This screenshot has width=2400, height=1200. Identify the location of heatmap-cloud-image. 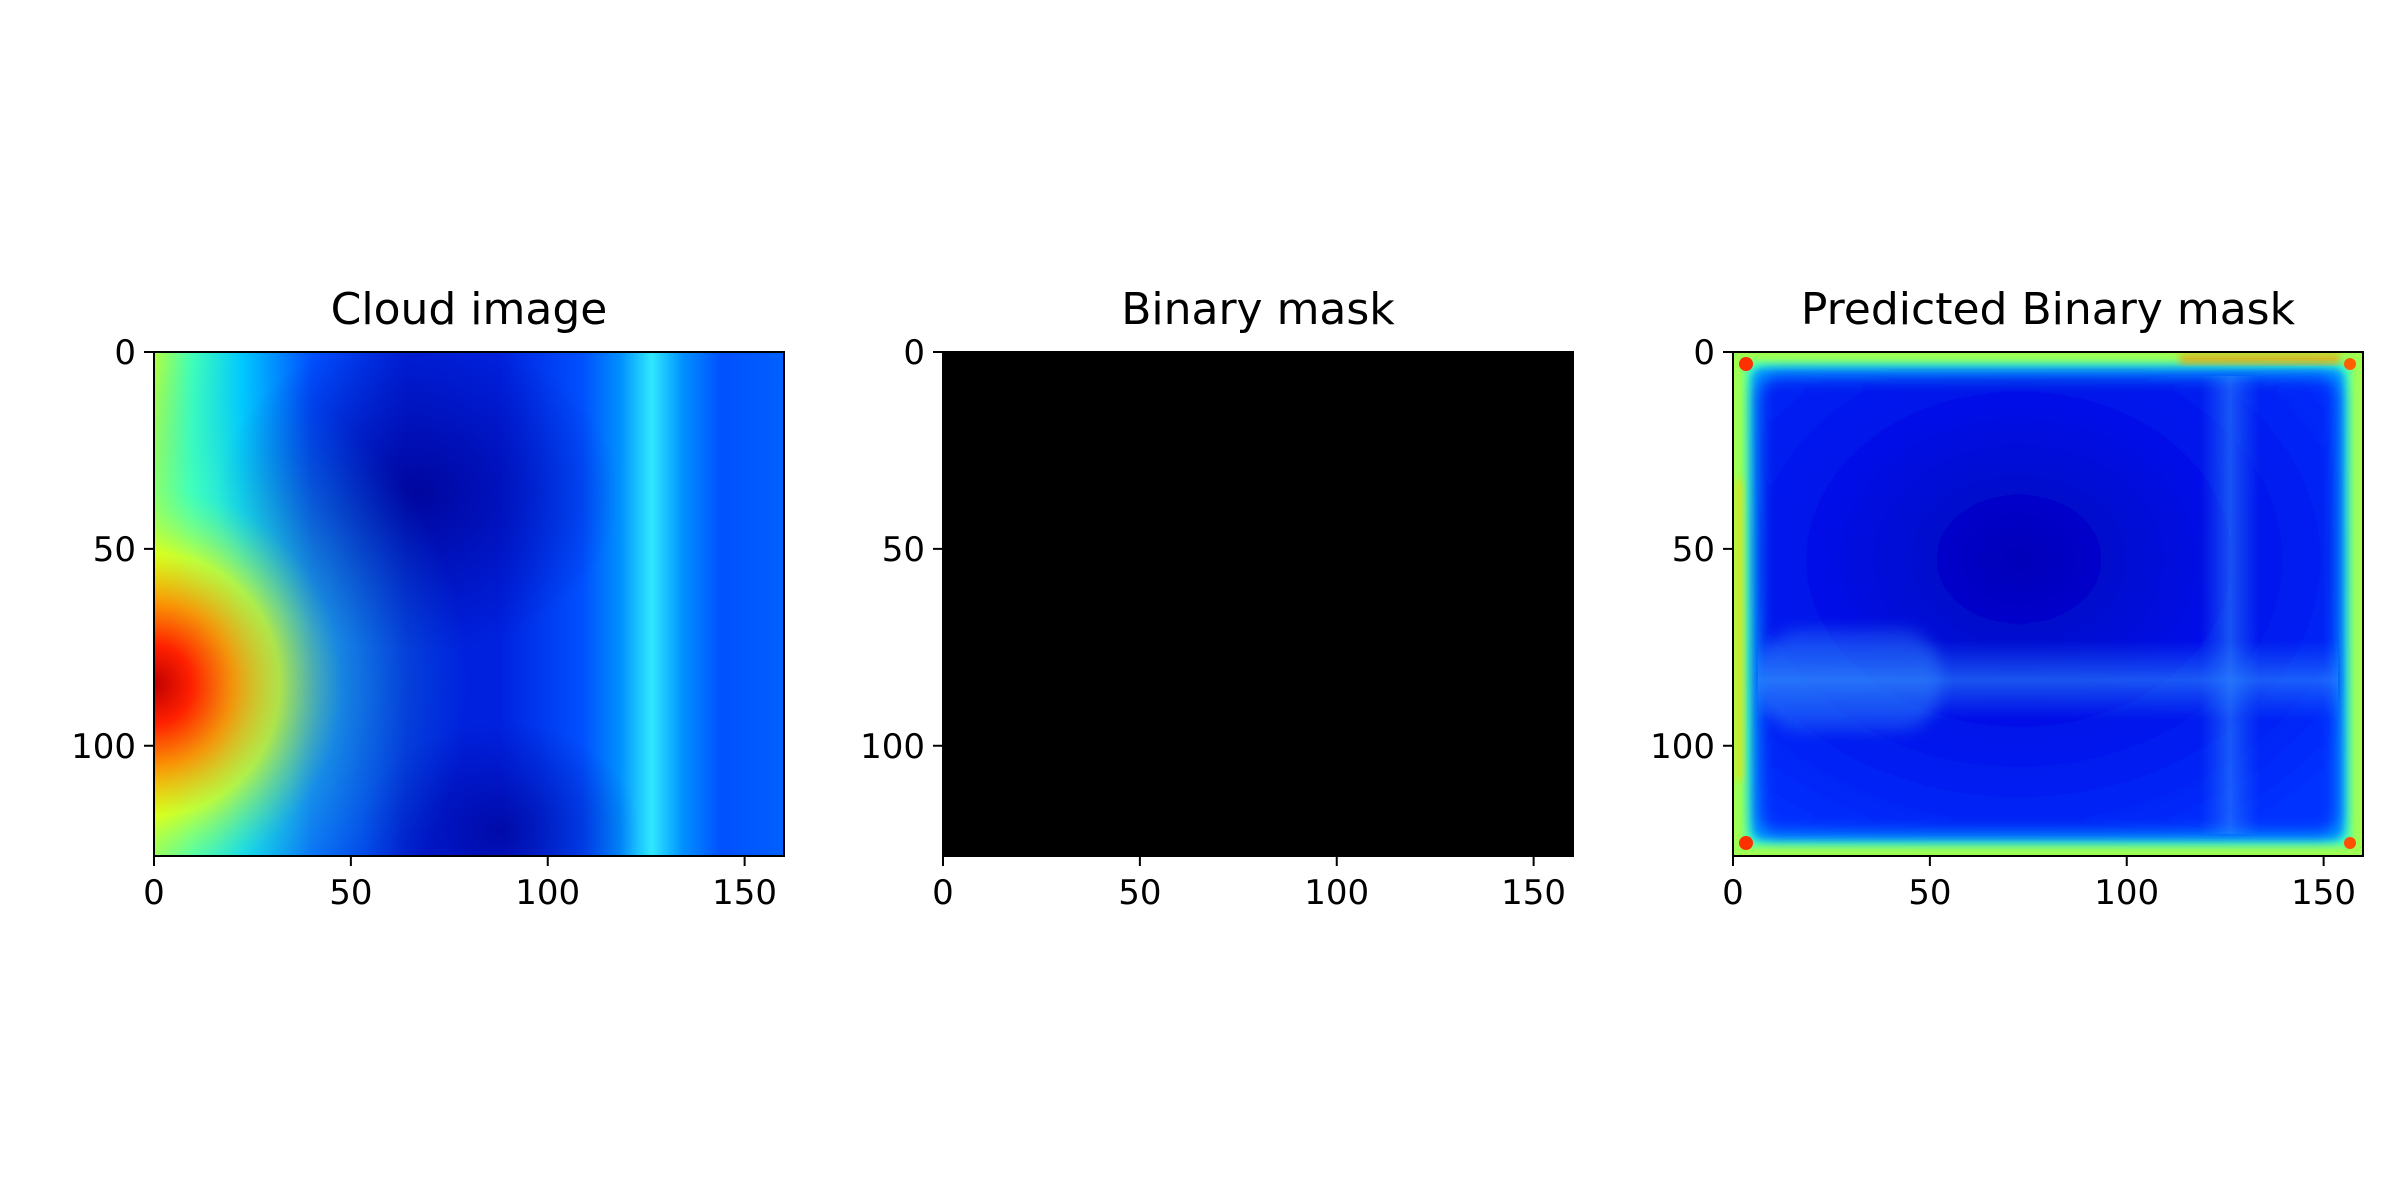
(469, 604).